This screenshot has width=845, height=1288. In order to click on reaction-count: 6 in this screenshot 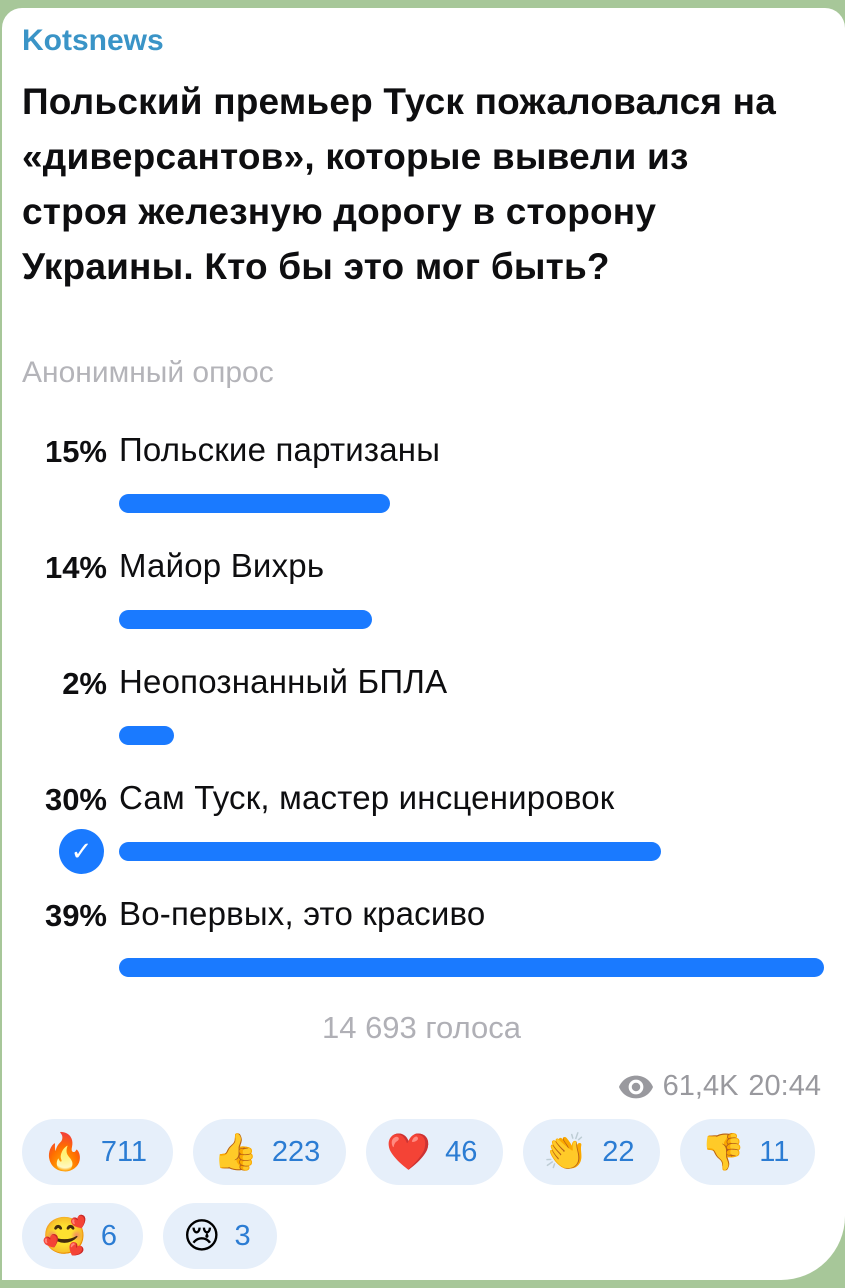, I will do `click(108, 1235)`.